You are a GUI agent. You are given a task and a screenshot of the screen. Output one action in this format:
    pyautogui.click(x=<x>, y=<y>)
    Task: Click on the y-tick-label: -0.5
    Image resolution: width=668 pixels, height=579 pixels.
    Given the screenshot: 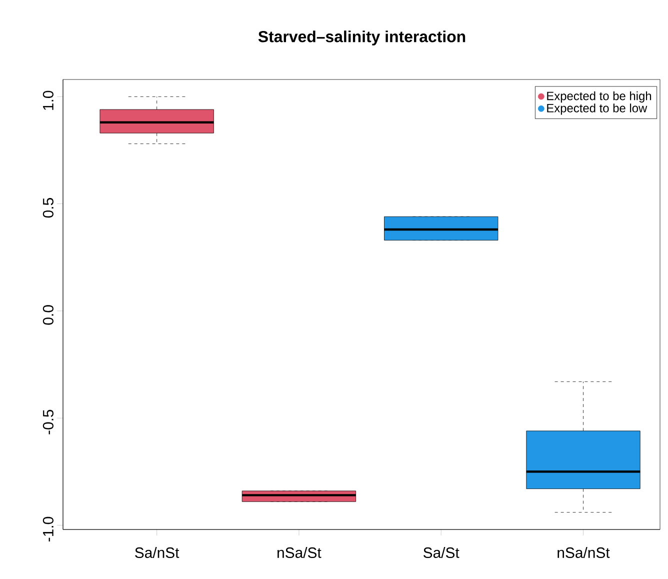 What is the action you would take?
    pyautogui.click(x=48, y=422)
    